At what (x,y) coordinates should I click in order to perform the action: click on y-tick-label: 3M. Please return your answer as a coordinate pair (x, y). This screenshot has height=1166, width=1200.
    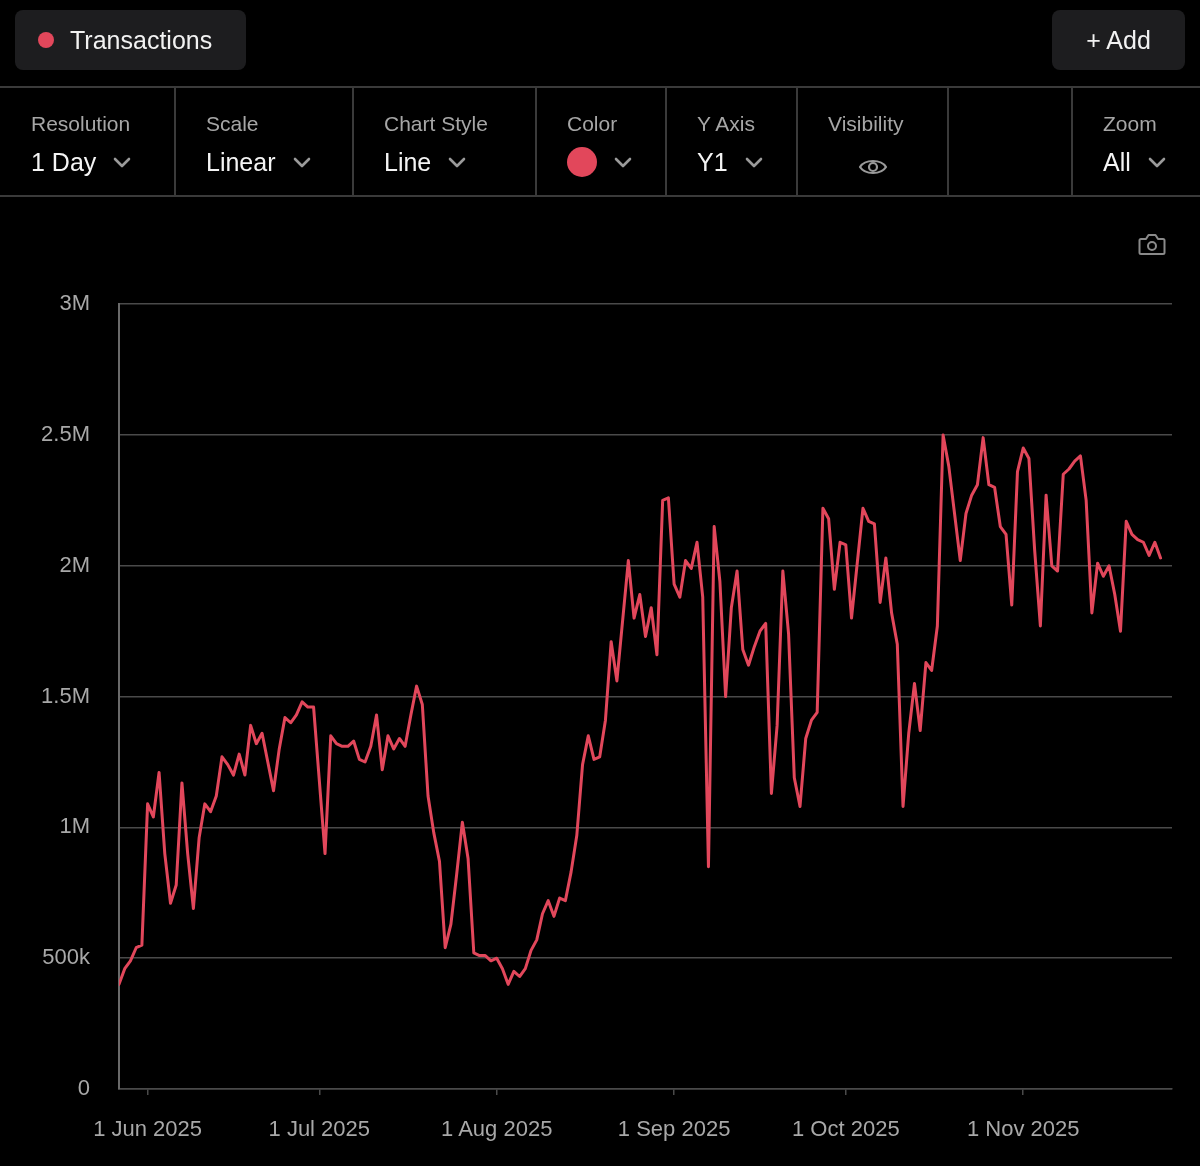
    Looking at the image, I should click on (74, 303).